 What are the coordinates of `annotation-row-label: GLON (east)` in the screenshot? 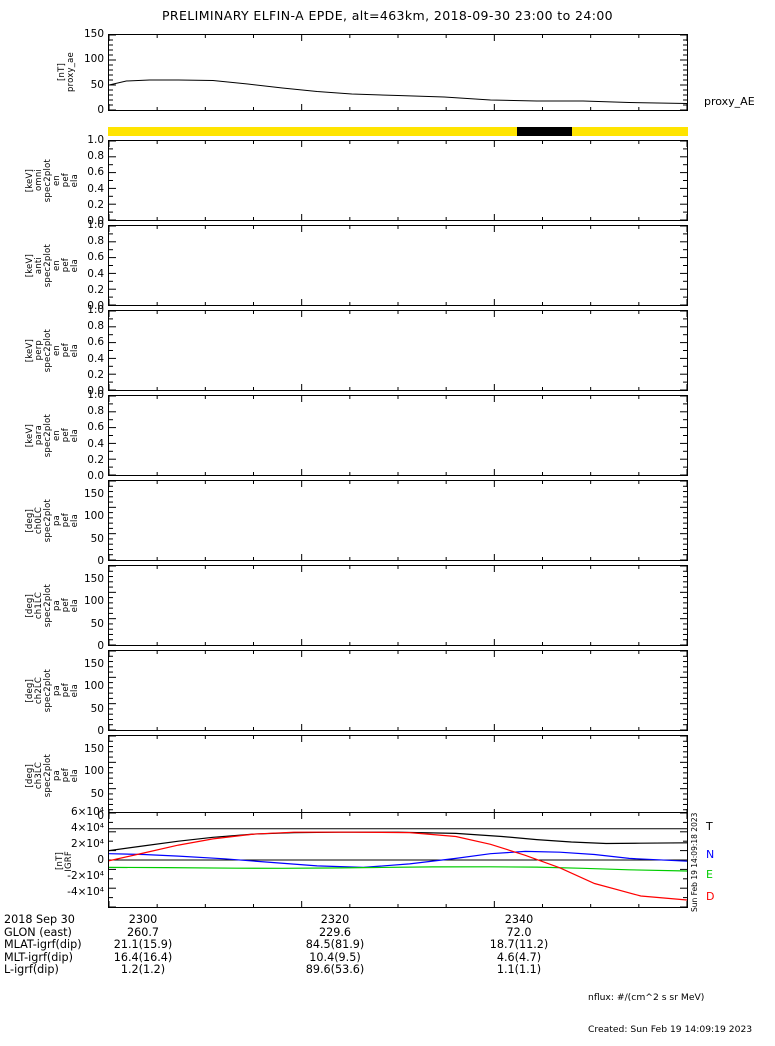 It's located at (38, 932).